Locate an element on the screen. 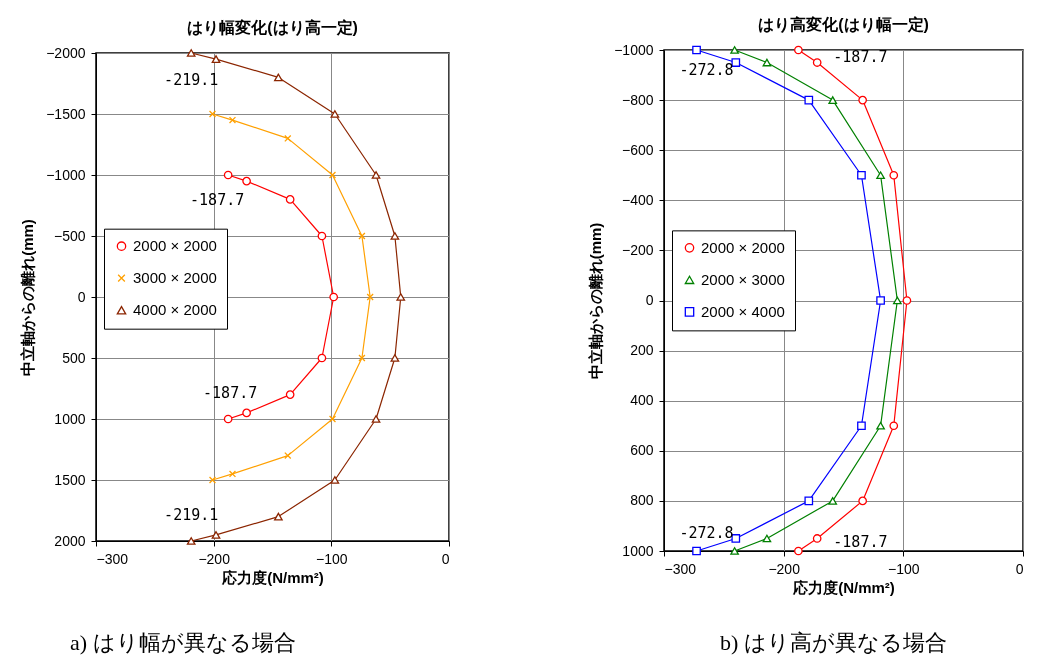 The height and width of the screenshot is (667, 1042). y-tick-label: 2000 is located at coordinates (70, 540).